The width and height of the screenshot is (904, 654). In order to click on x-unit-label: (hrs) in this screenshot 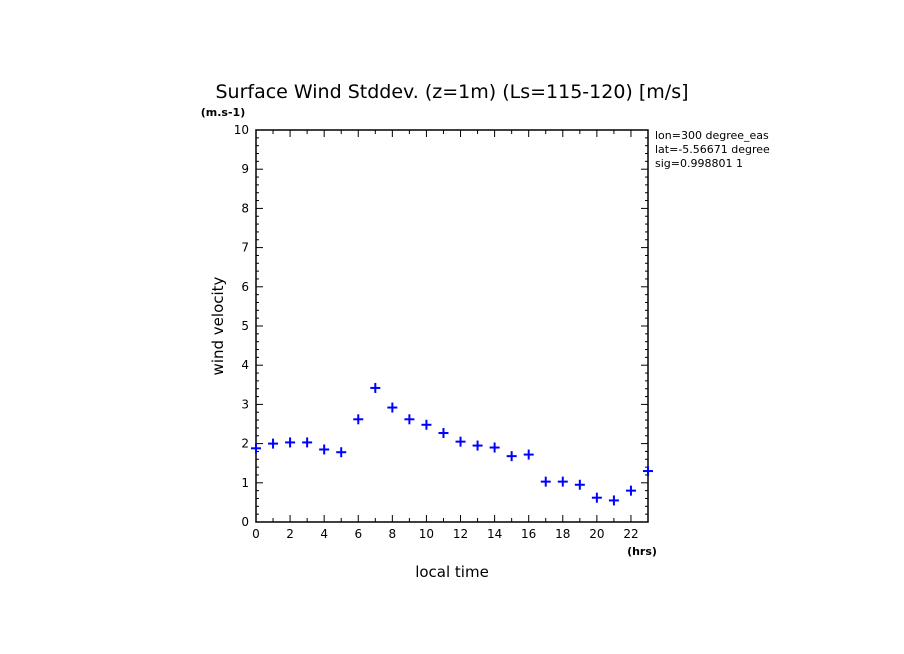, I will do `click(642, 551)`.